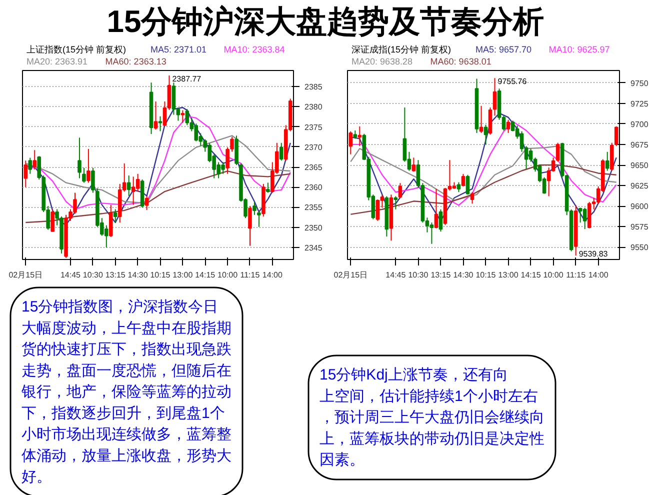  What do you see at coordinates (513, 81) in the screenshot?
I see `annotation: 9755.76` at bounding box center [513, 81].